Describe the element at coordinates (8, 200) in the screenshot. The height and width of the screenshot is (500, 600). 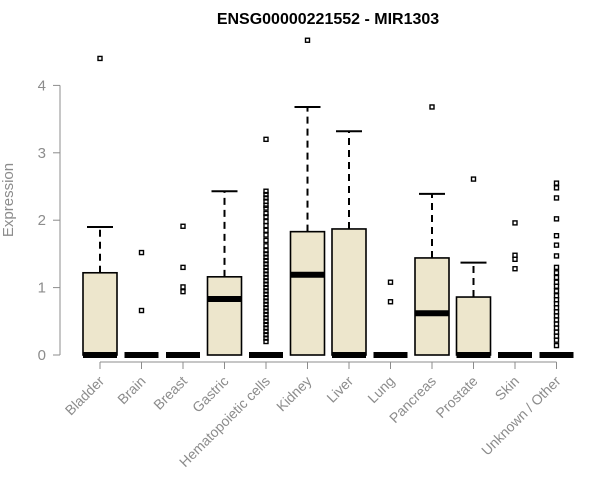
I see `y-axis-label: Expression` at that location.